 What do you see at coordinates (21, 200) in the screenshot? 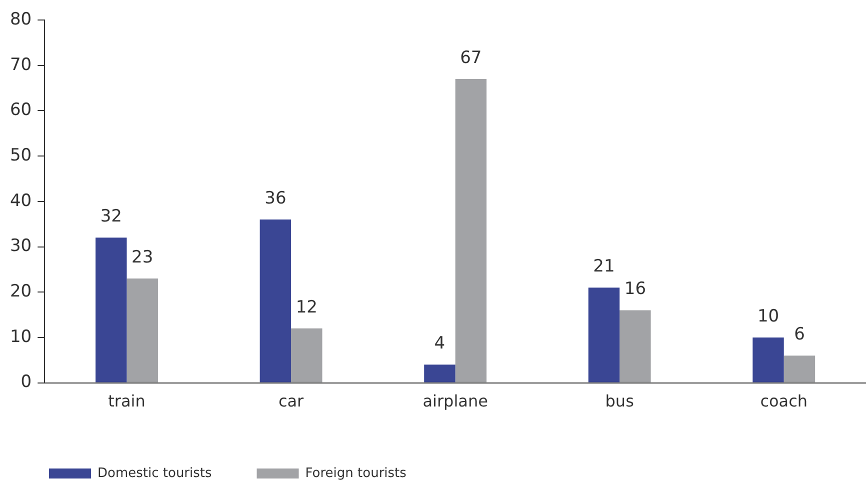
I see `y-tick-label: 40` at bounding box center [21, 200].